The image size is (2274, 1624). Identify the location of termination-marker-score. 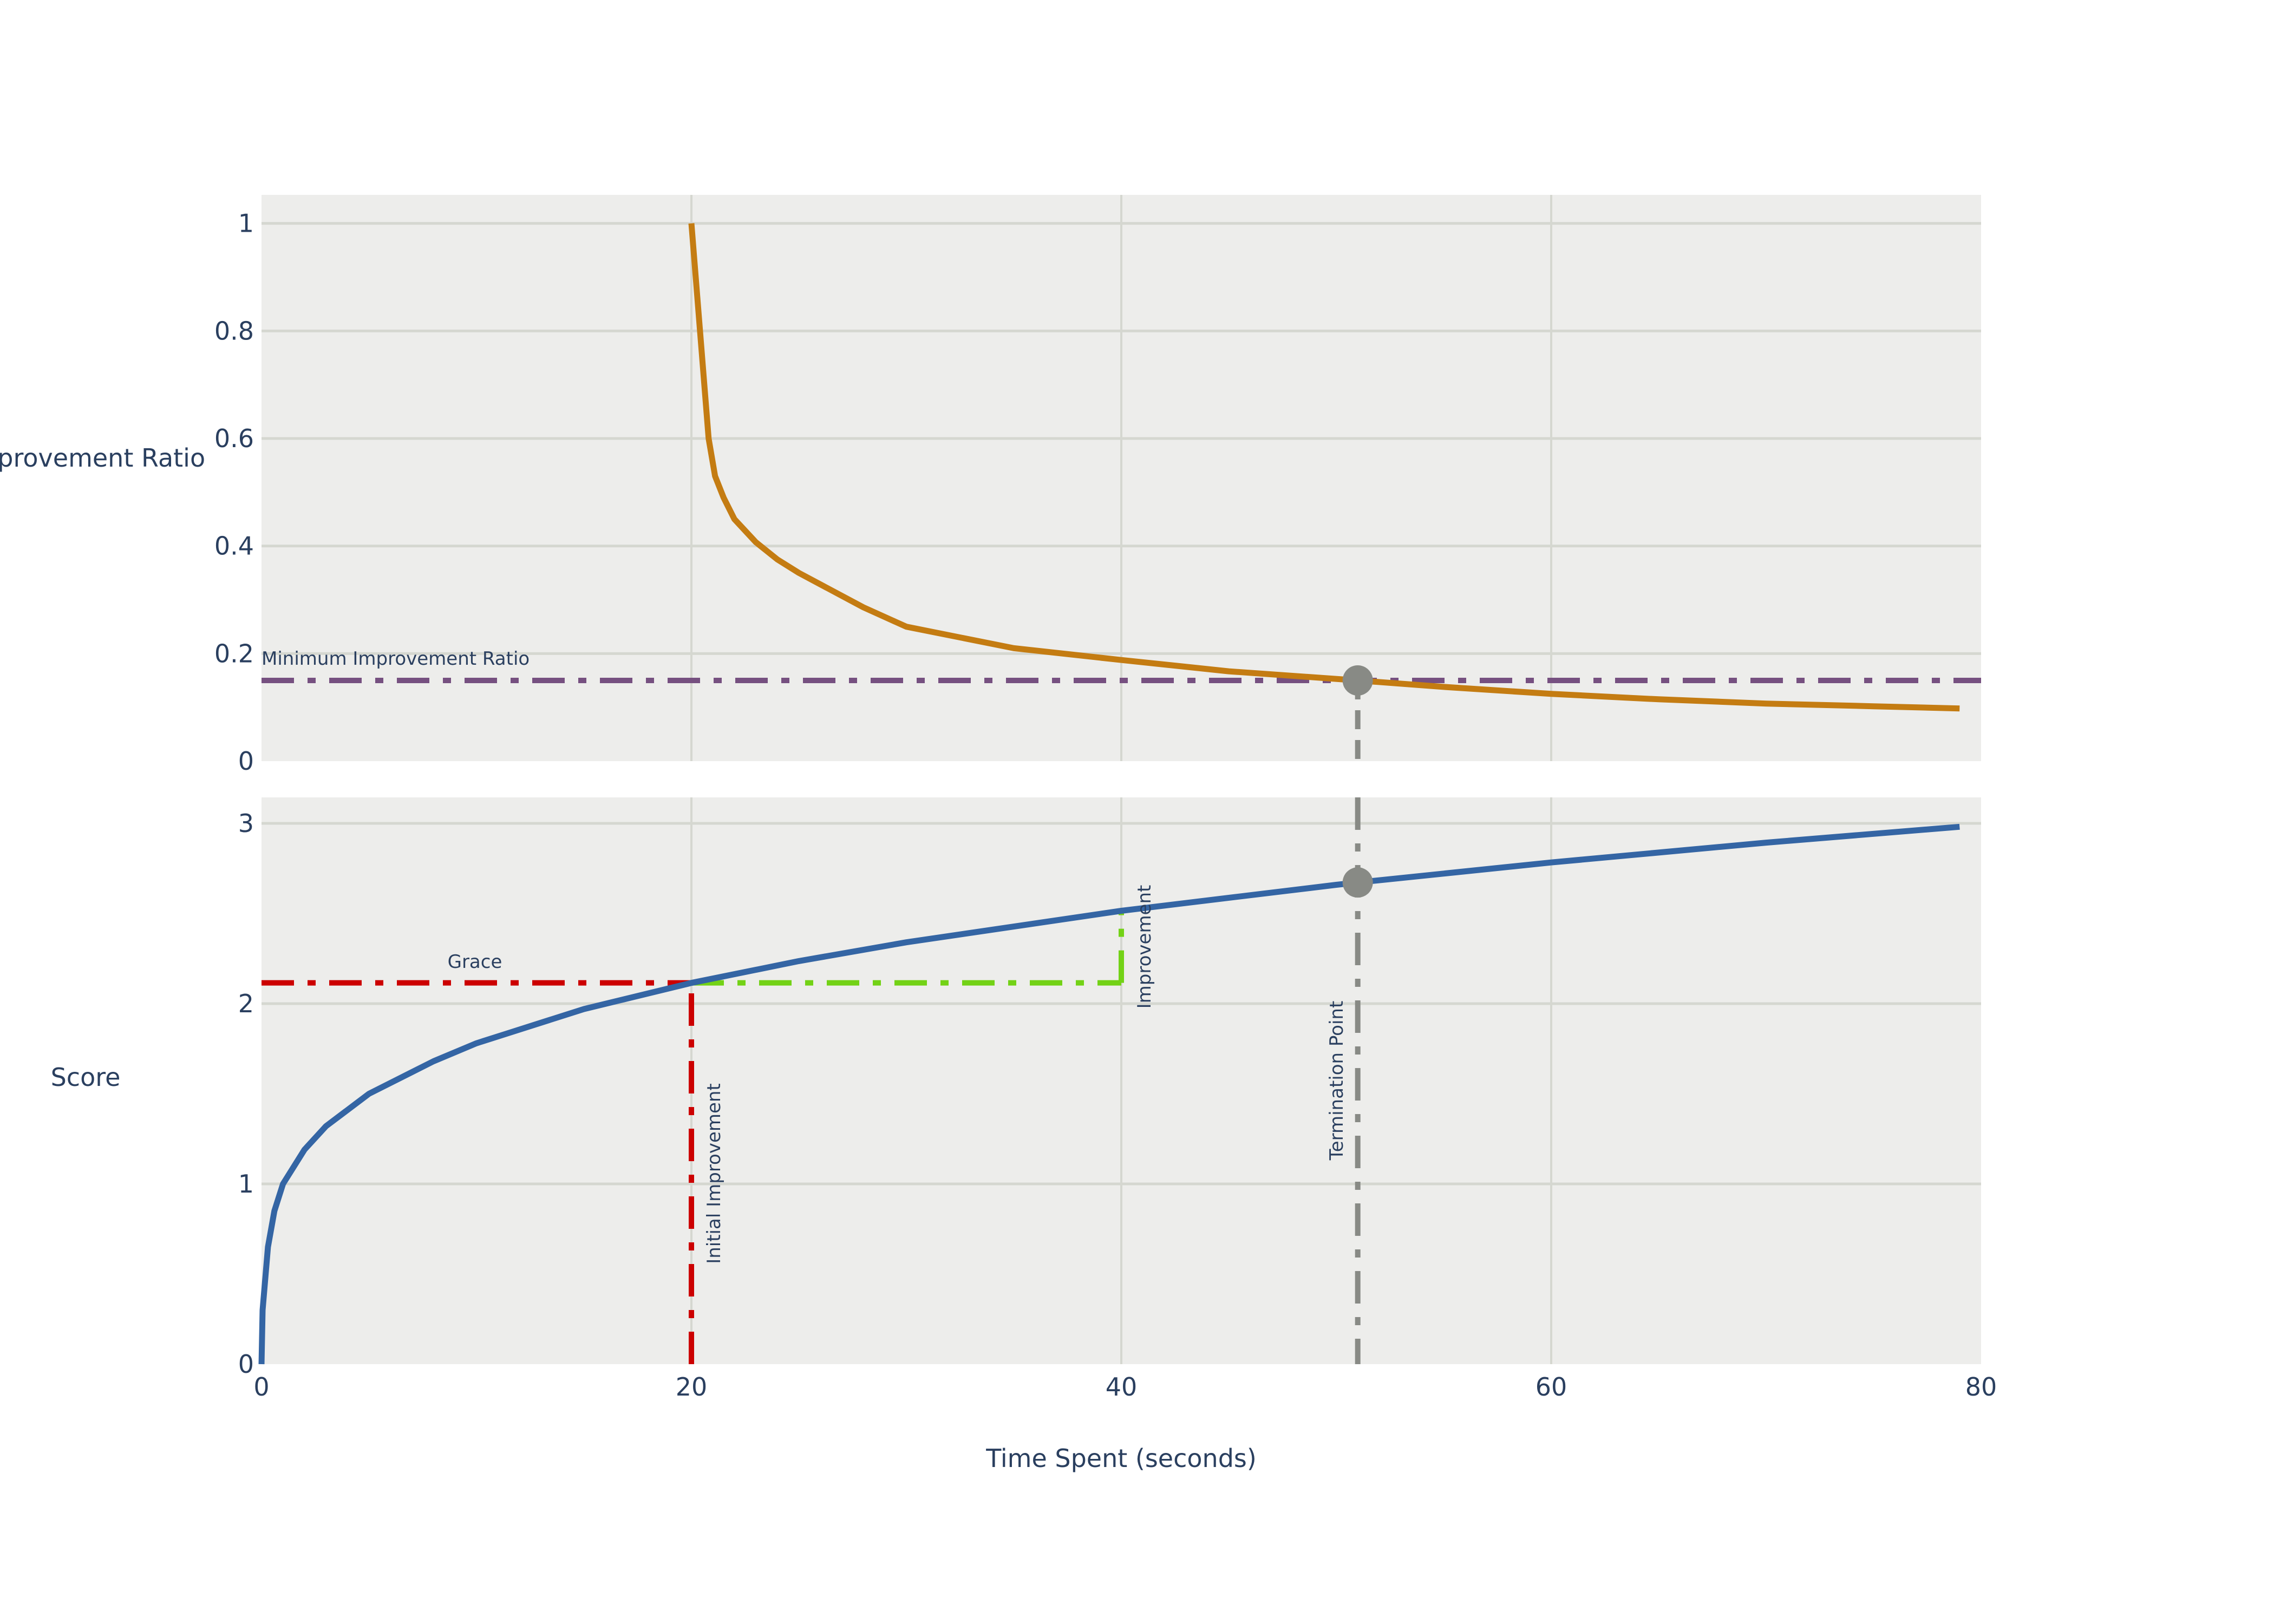
(1358, 882).